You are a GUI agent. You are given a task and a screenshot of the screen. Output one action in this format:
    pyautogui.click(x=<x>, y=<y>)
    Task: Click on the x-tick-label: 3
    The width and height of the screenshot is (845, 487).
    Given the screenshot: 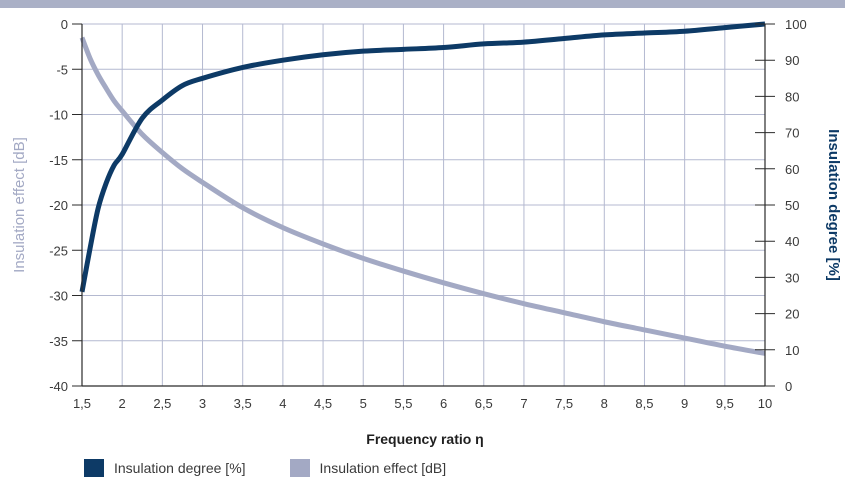 What is the action you would take?
    pyautogui.click(x=202, y=403)
    